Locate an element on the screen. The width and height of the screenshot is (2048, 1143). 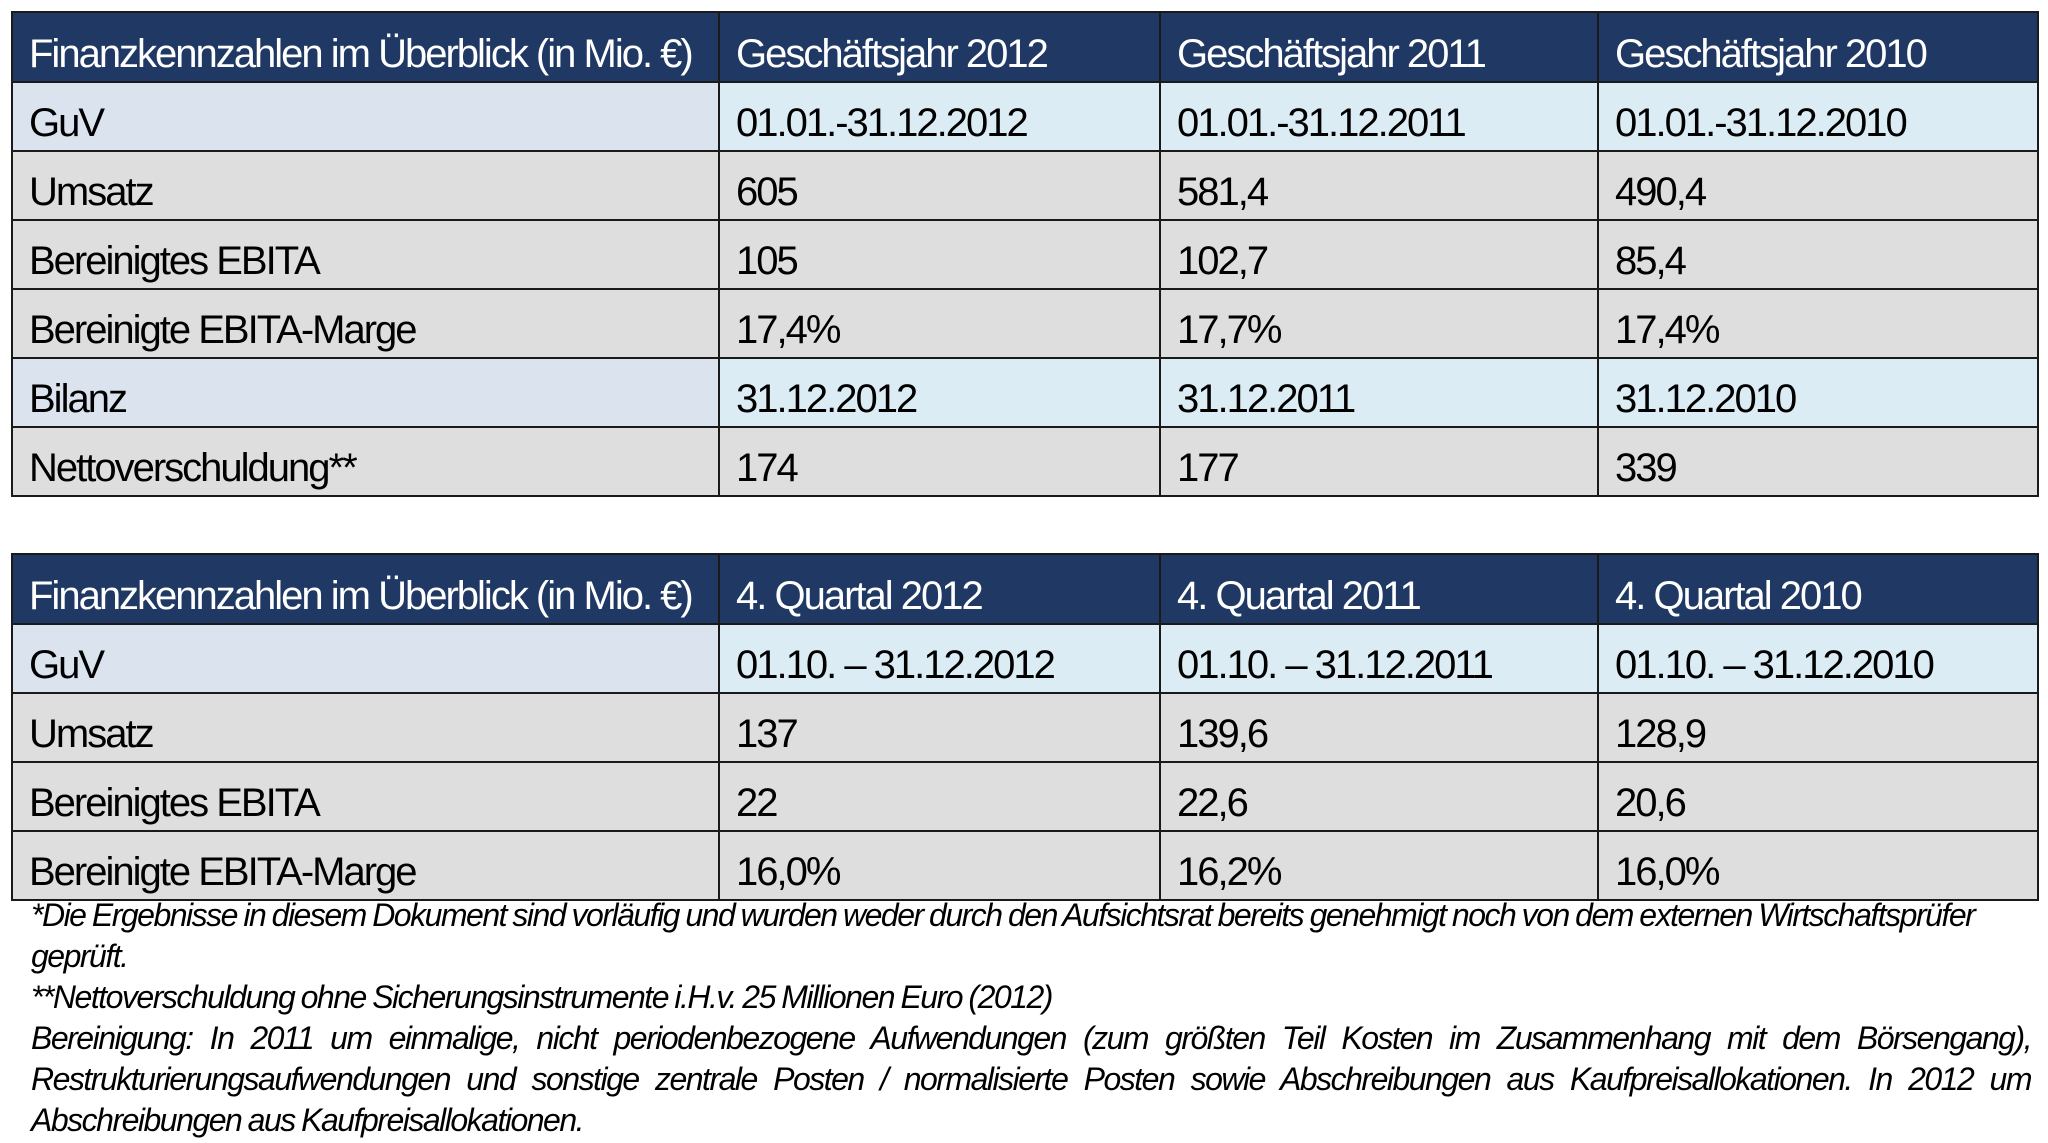
table-row: Bereinigtes EBITA 105 102,7 85,4 is located at coordinates (1025, 254).